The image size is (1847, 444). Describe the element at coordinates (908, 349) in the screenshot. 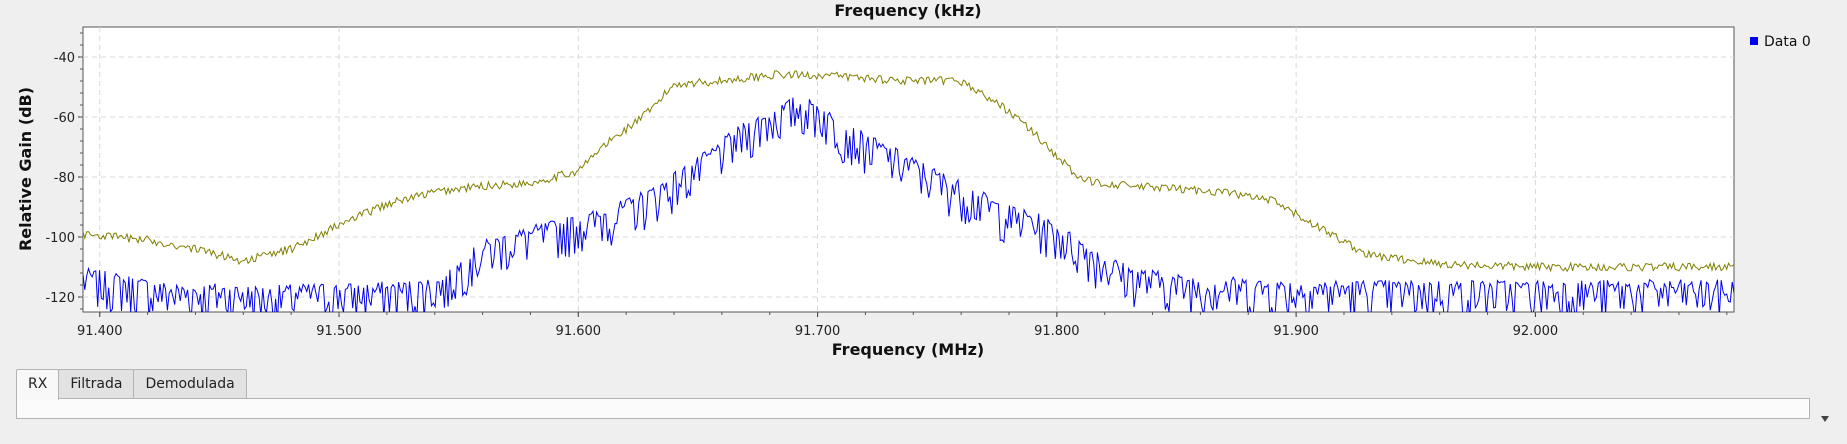

I see `x-axis-label: Frequency (MHz)` at that location.